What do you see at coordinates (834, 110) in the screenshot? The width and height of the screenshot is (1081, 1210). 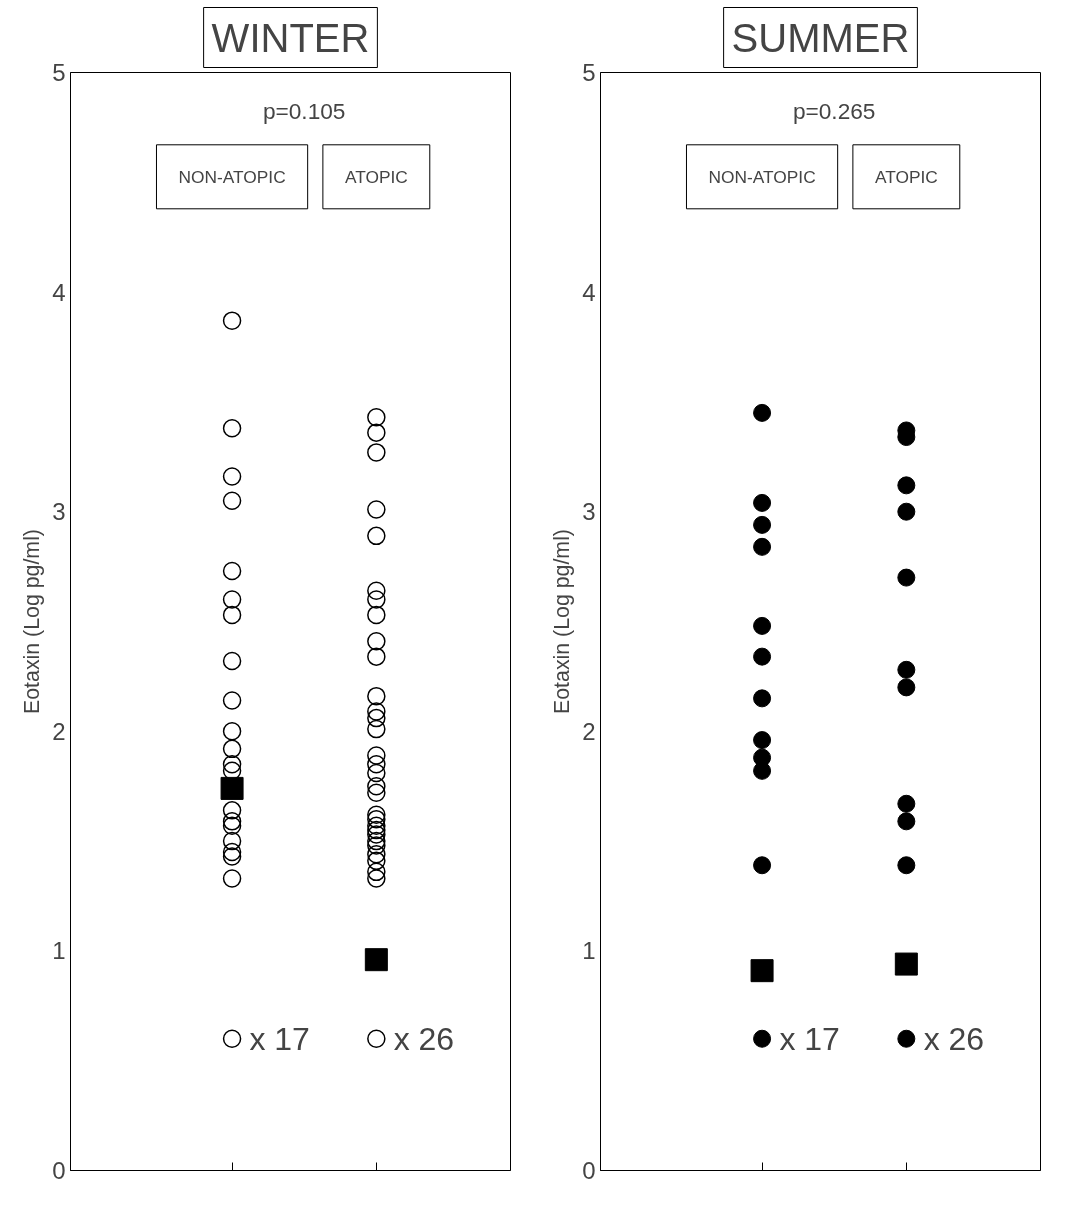 I see `annotation: p=0.265` at bounding box center [834, 110].